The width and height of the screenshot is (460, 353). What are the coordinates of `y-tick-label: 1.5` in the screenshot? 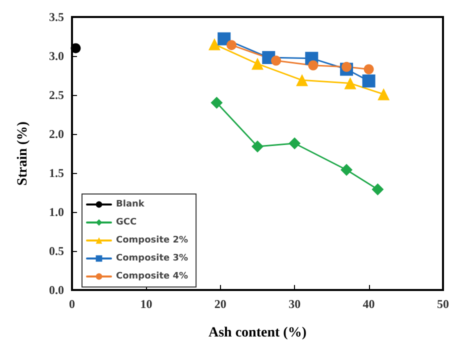 It's located at (56, 173).